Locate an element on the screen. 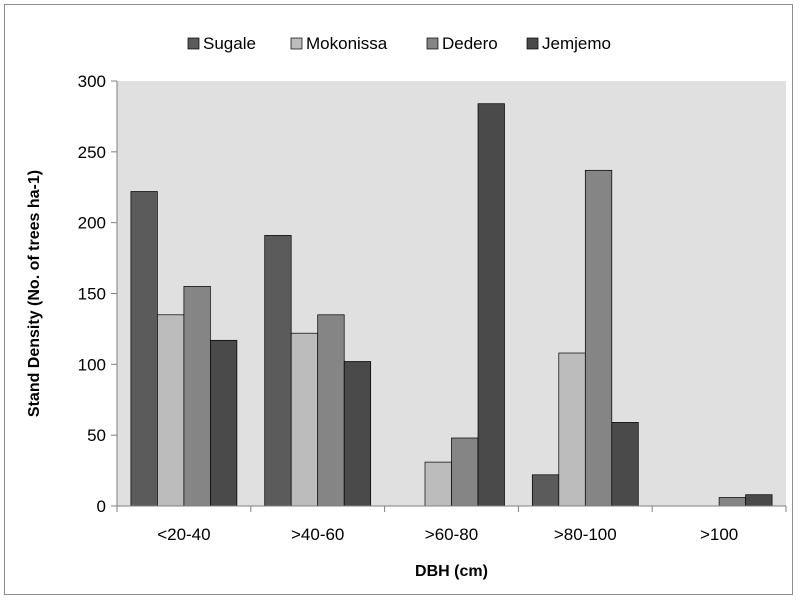 Image resolution: width=799 pixels, height=600 pixels. legend-swatch-dedero is located at coordinates (432, 43).